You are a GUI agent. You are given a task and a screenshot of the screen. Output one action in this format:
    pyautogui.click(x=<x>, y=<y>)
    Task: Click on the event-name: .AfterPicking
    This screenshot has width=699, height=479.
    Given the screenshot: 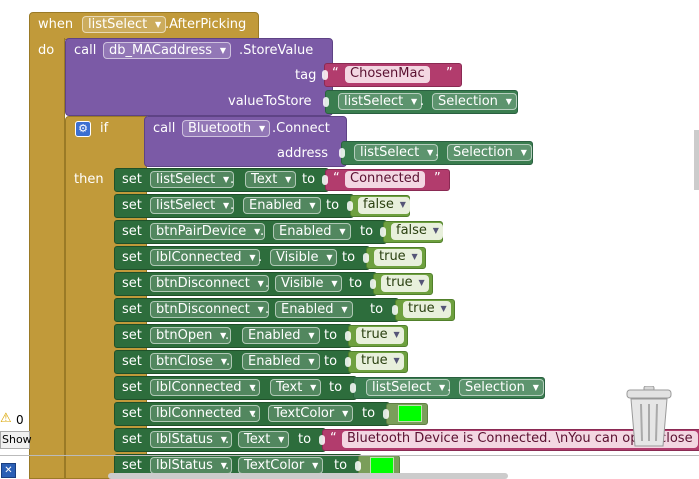 What is the action you would take?
    pyautogui.click(x=206, y=24)
    